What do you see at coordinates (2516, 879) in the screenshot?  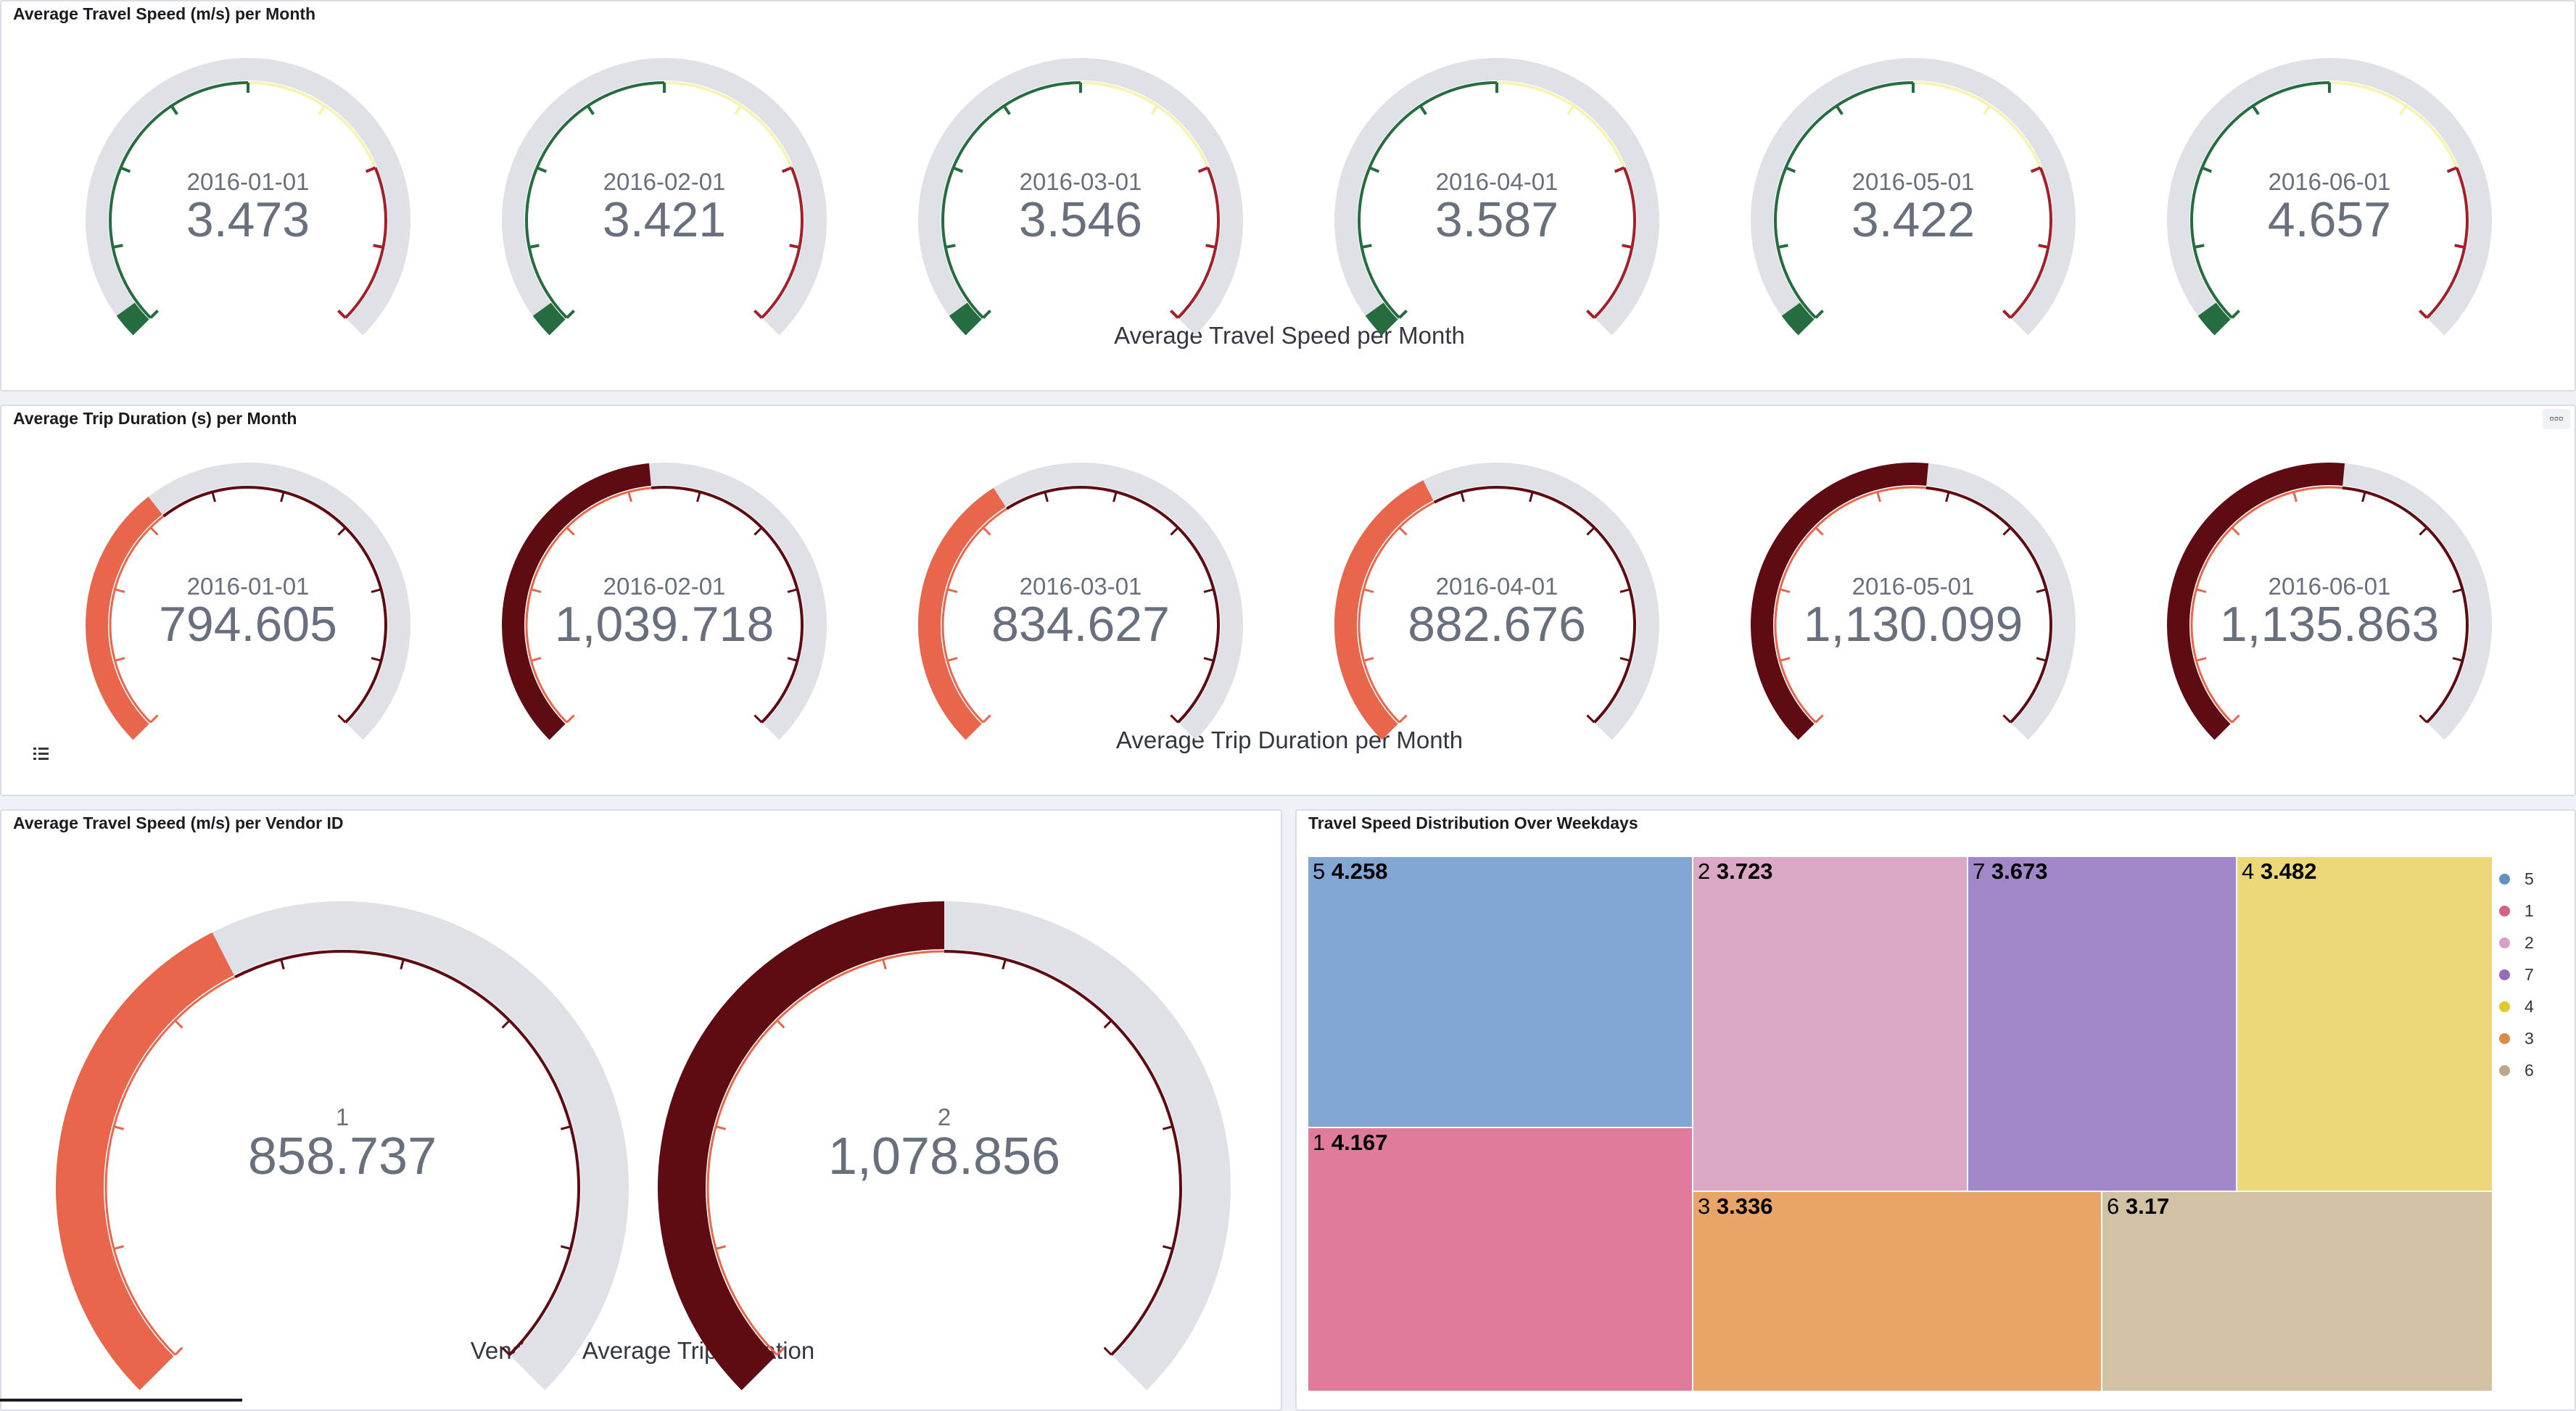 I see `legend-item: 5` at bounding box center [2516, 879].